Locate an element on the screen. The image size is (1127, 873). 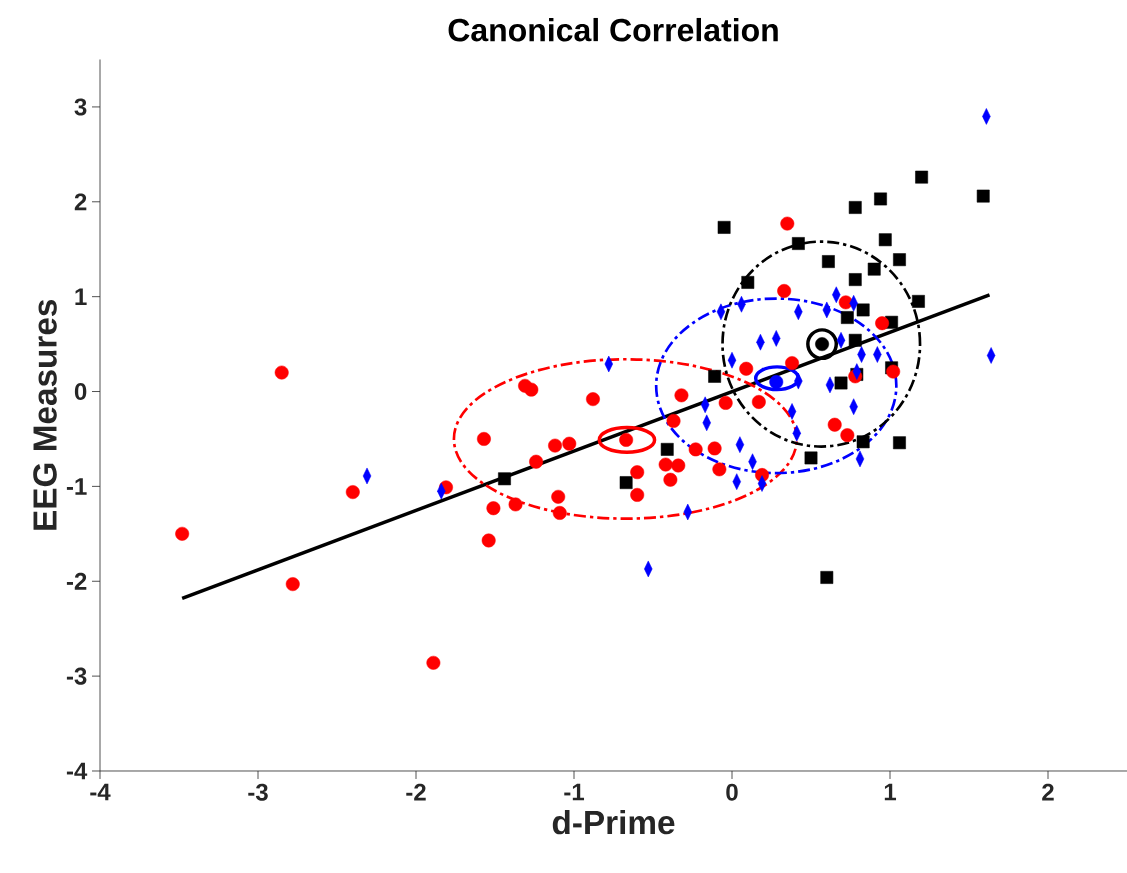
y-tick-label: 1 is located at coordinates (81, 296).